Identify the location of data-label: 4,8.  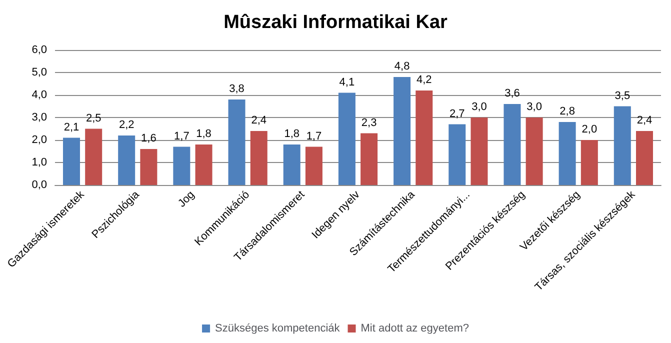
(402, 66).